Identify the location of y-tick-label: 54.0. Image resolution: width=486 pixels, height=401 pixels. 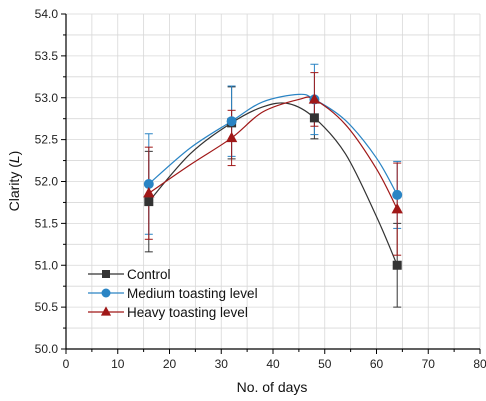
(47, 14).